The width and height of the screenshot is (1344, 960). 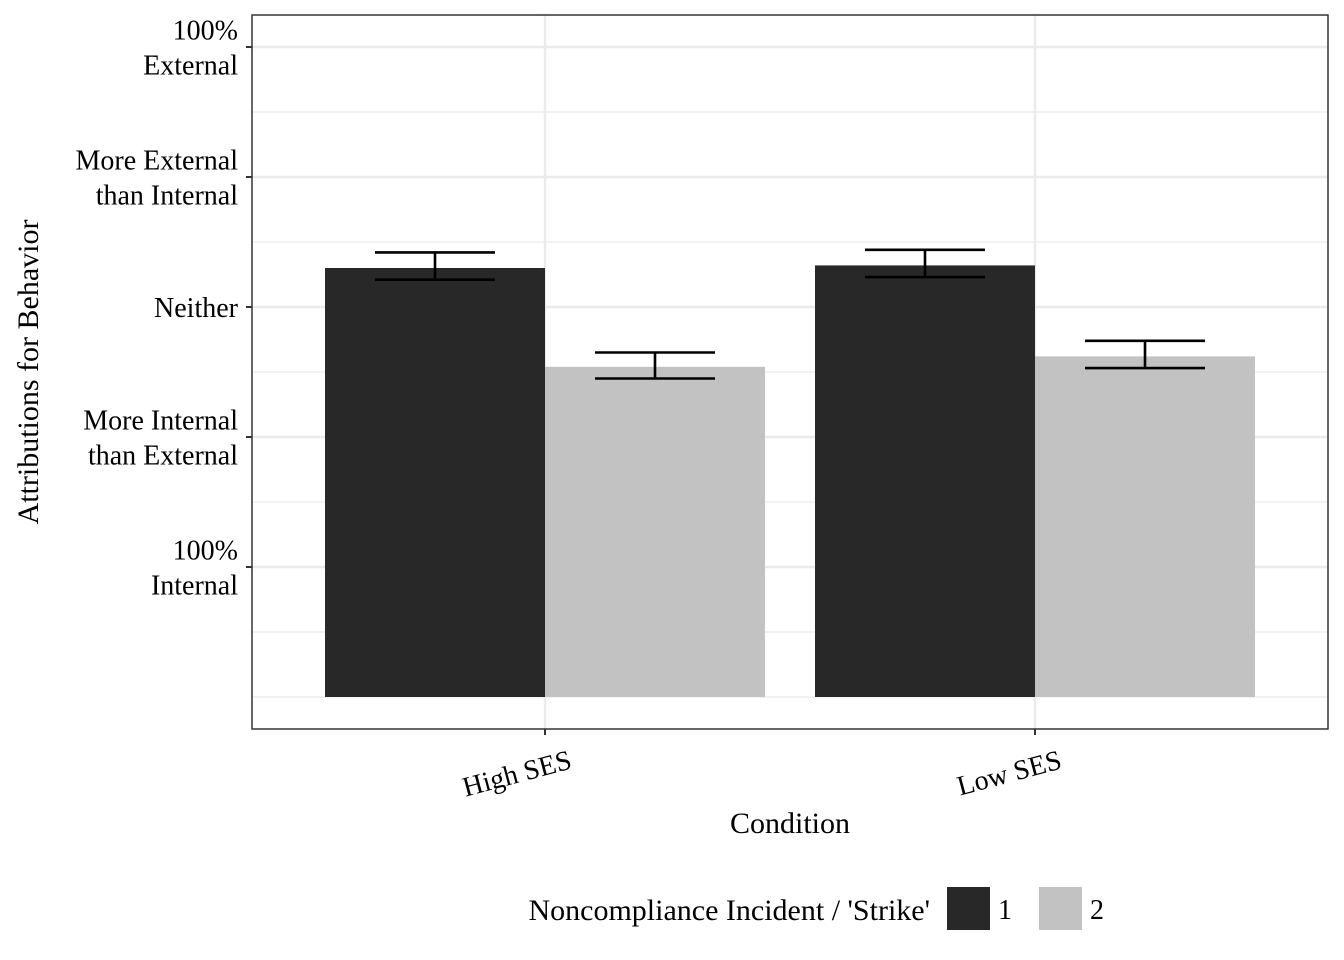 What do you see at coordinates (790, 314) in the screenshot?
I see `error-bars` at bounding box center [790, 314].